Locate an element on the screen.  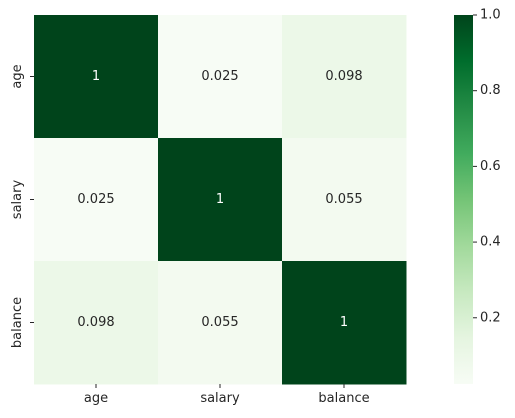
heatmap-cell-balance-balance is located at coordinates (344, 323).